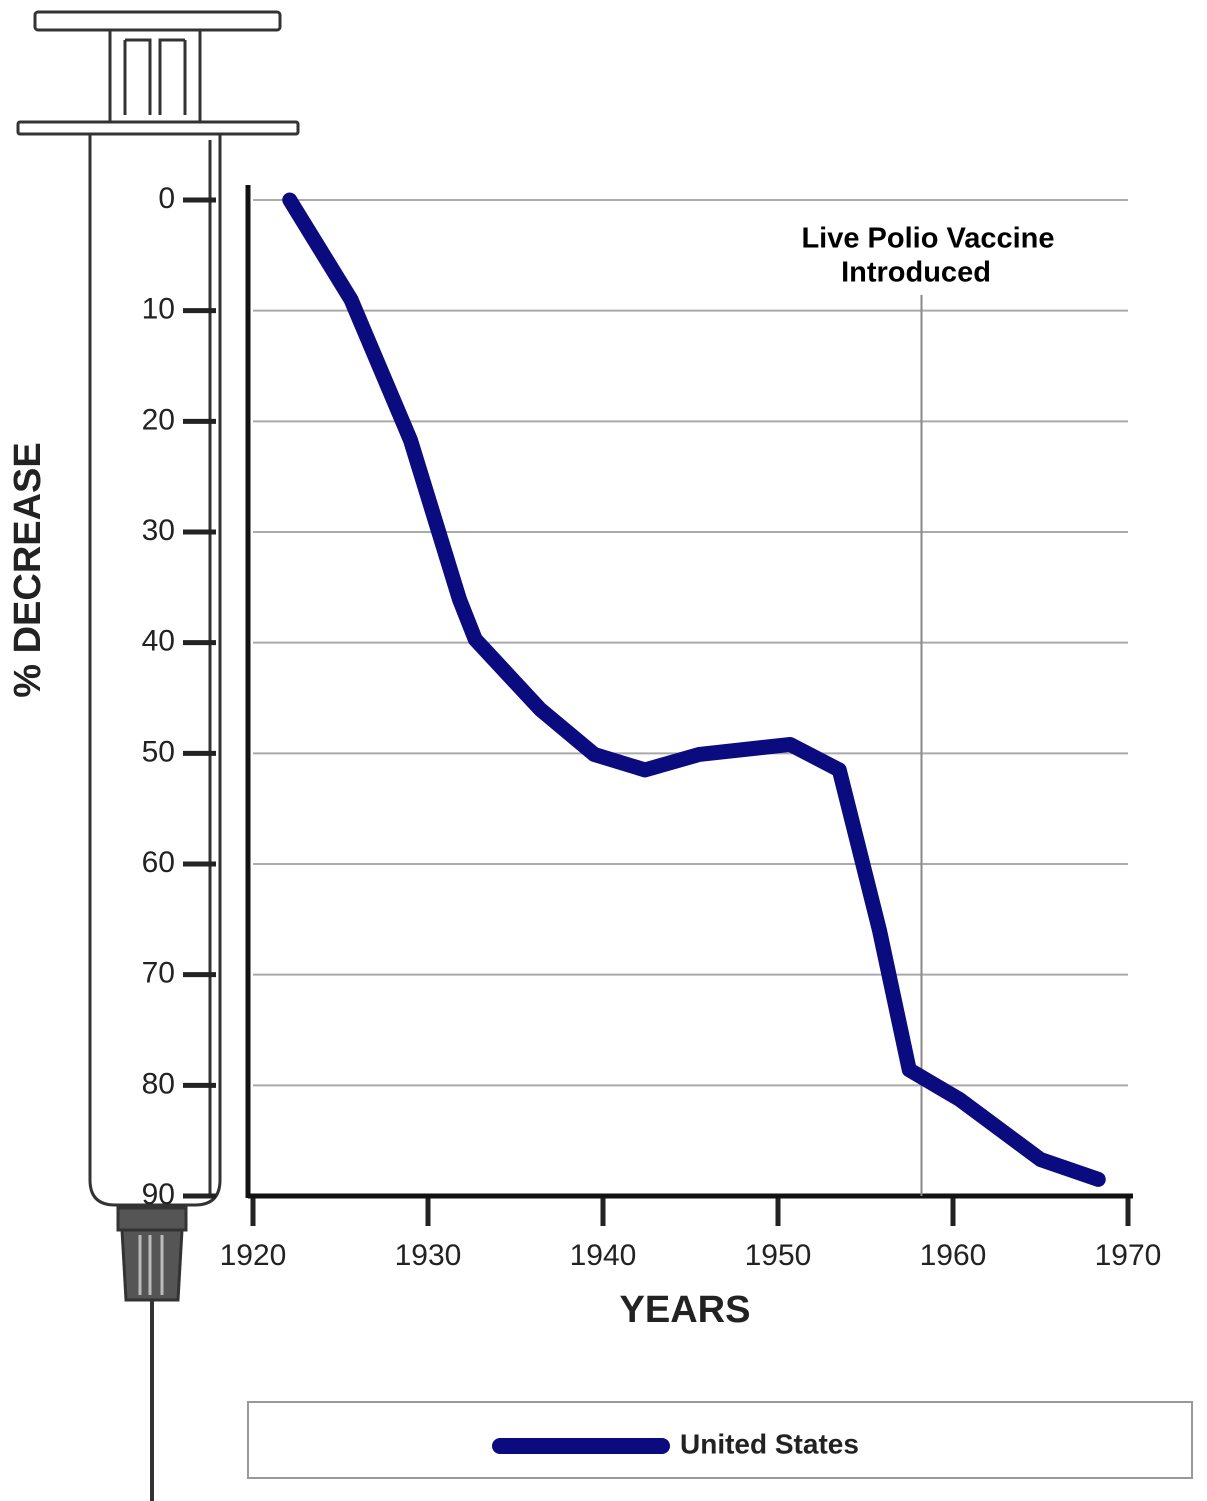 The image size is (1207, 1501). I want to click on legend-box, so click(720, 1440).